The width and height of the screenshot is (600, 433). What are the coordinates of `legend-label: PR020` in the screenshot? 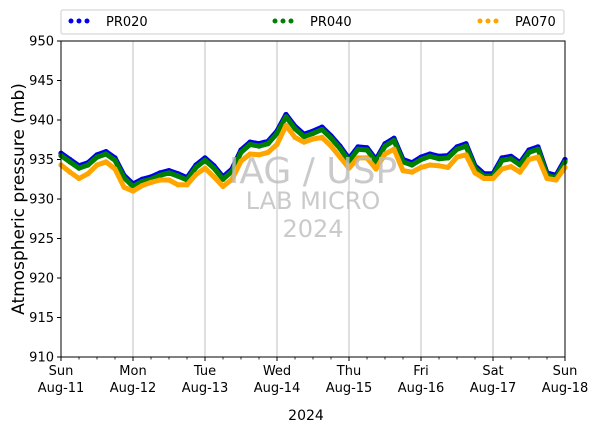 It's located at (127, 22).